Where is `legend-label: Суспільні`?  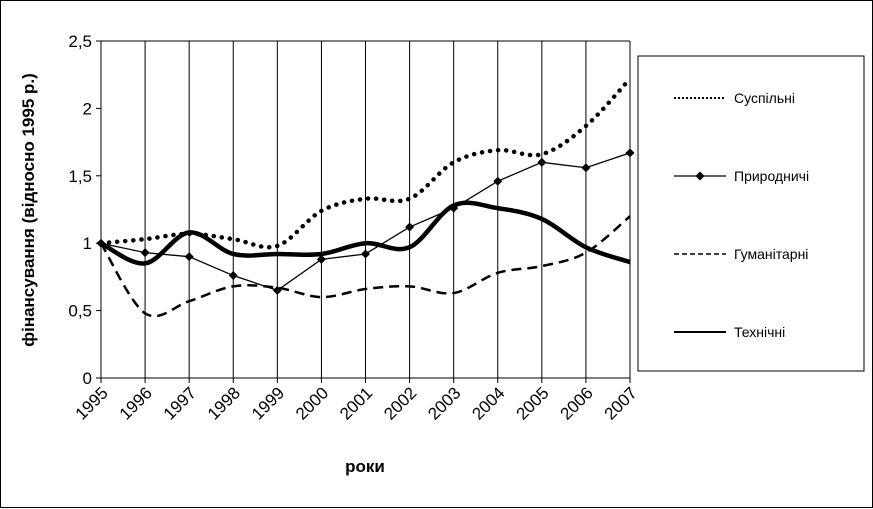
legend-label: Суспільні is located at coordinates (764, 98).